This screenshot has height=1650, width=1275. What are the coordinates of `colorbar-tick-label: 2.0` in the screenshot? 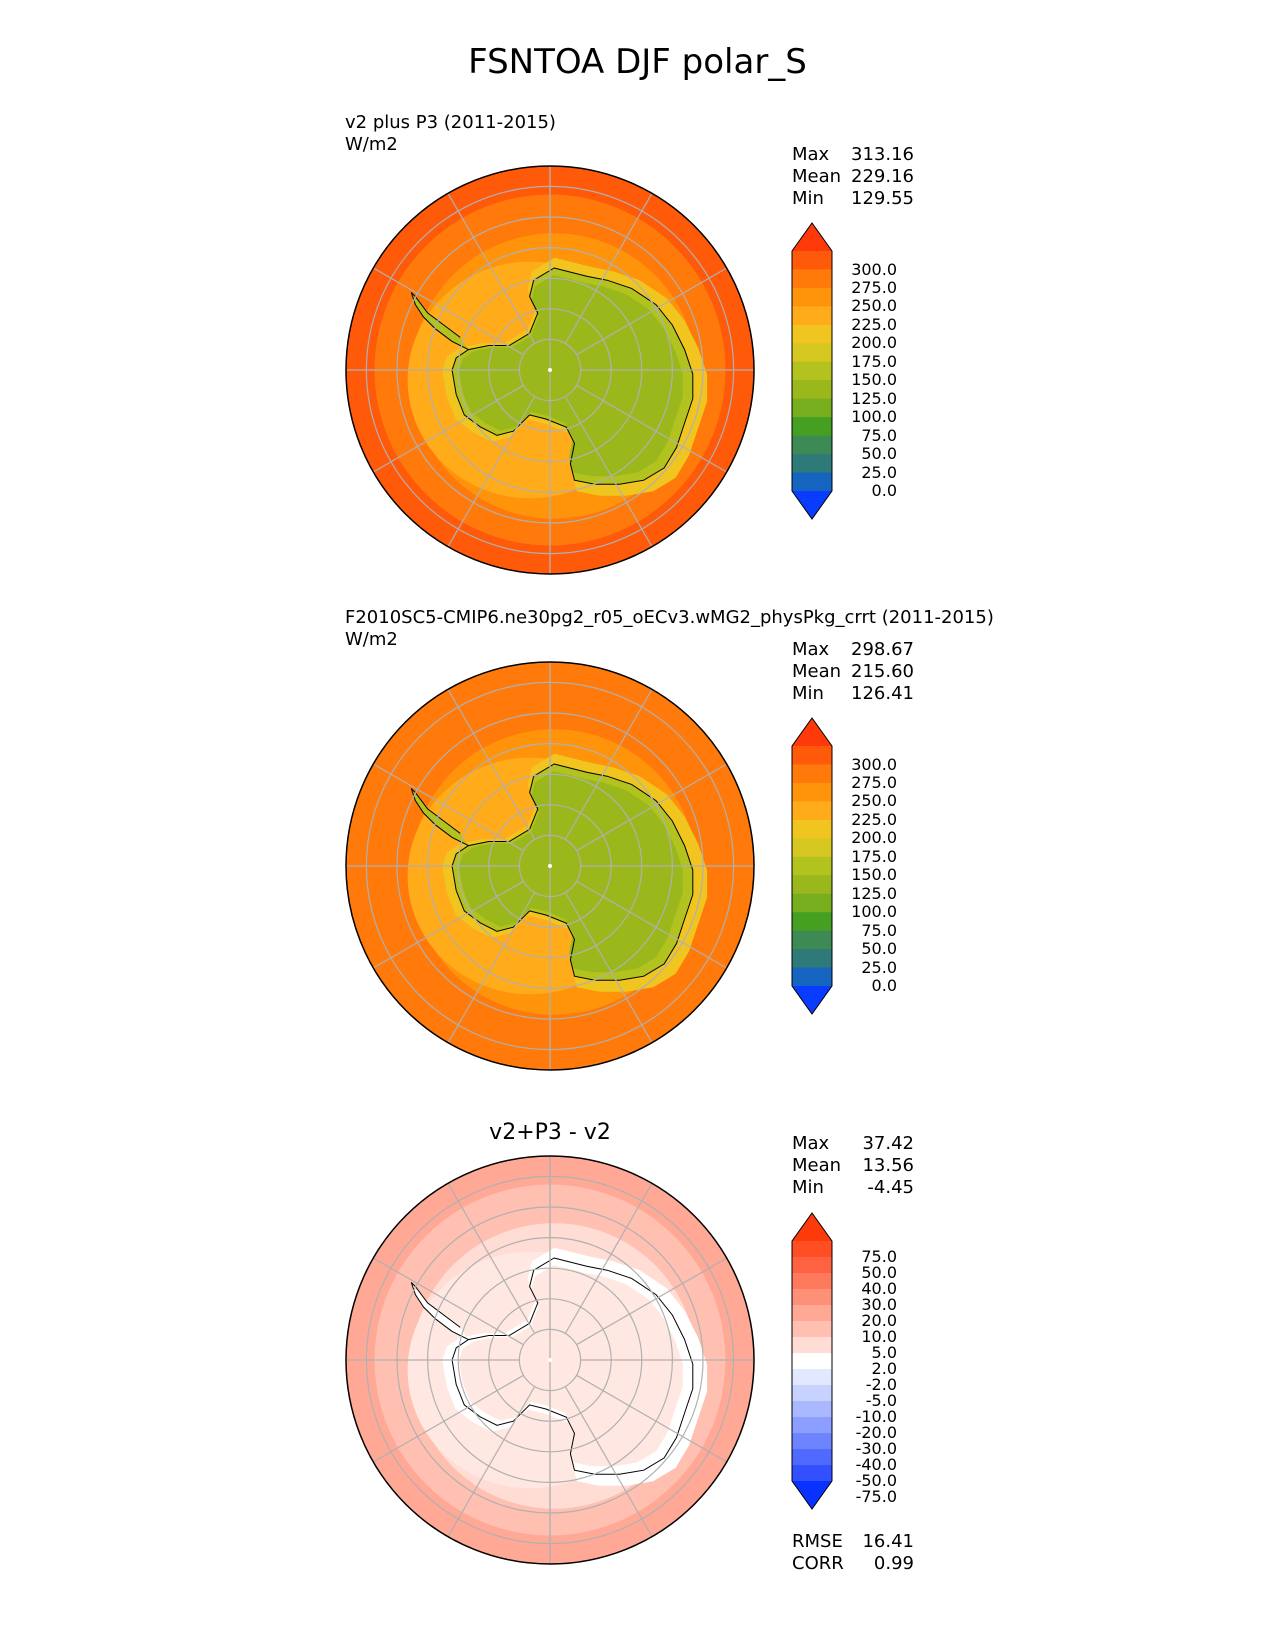 It's located at (884, 1368).